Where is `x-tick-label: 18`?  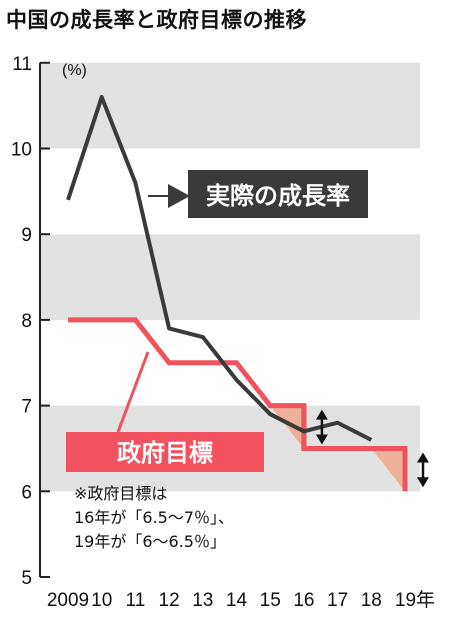 x-tick-label: 18 is located at coordinates (371, 600).